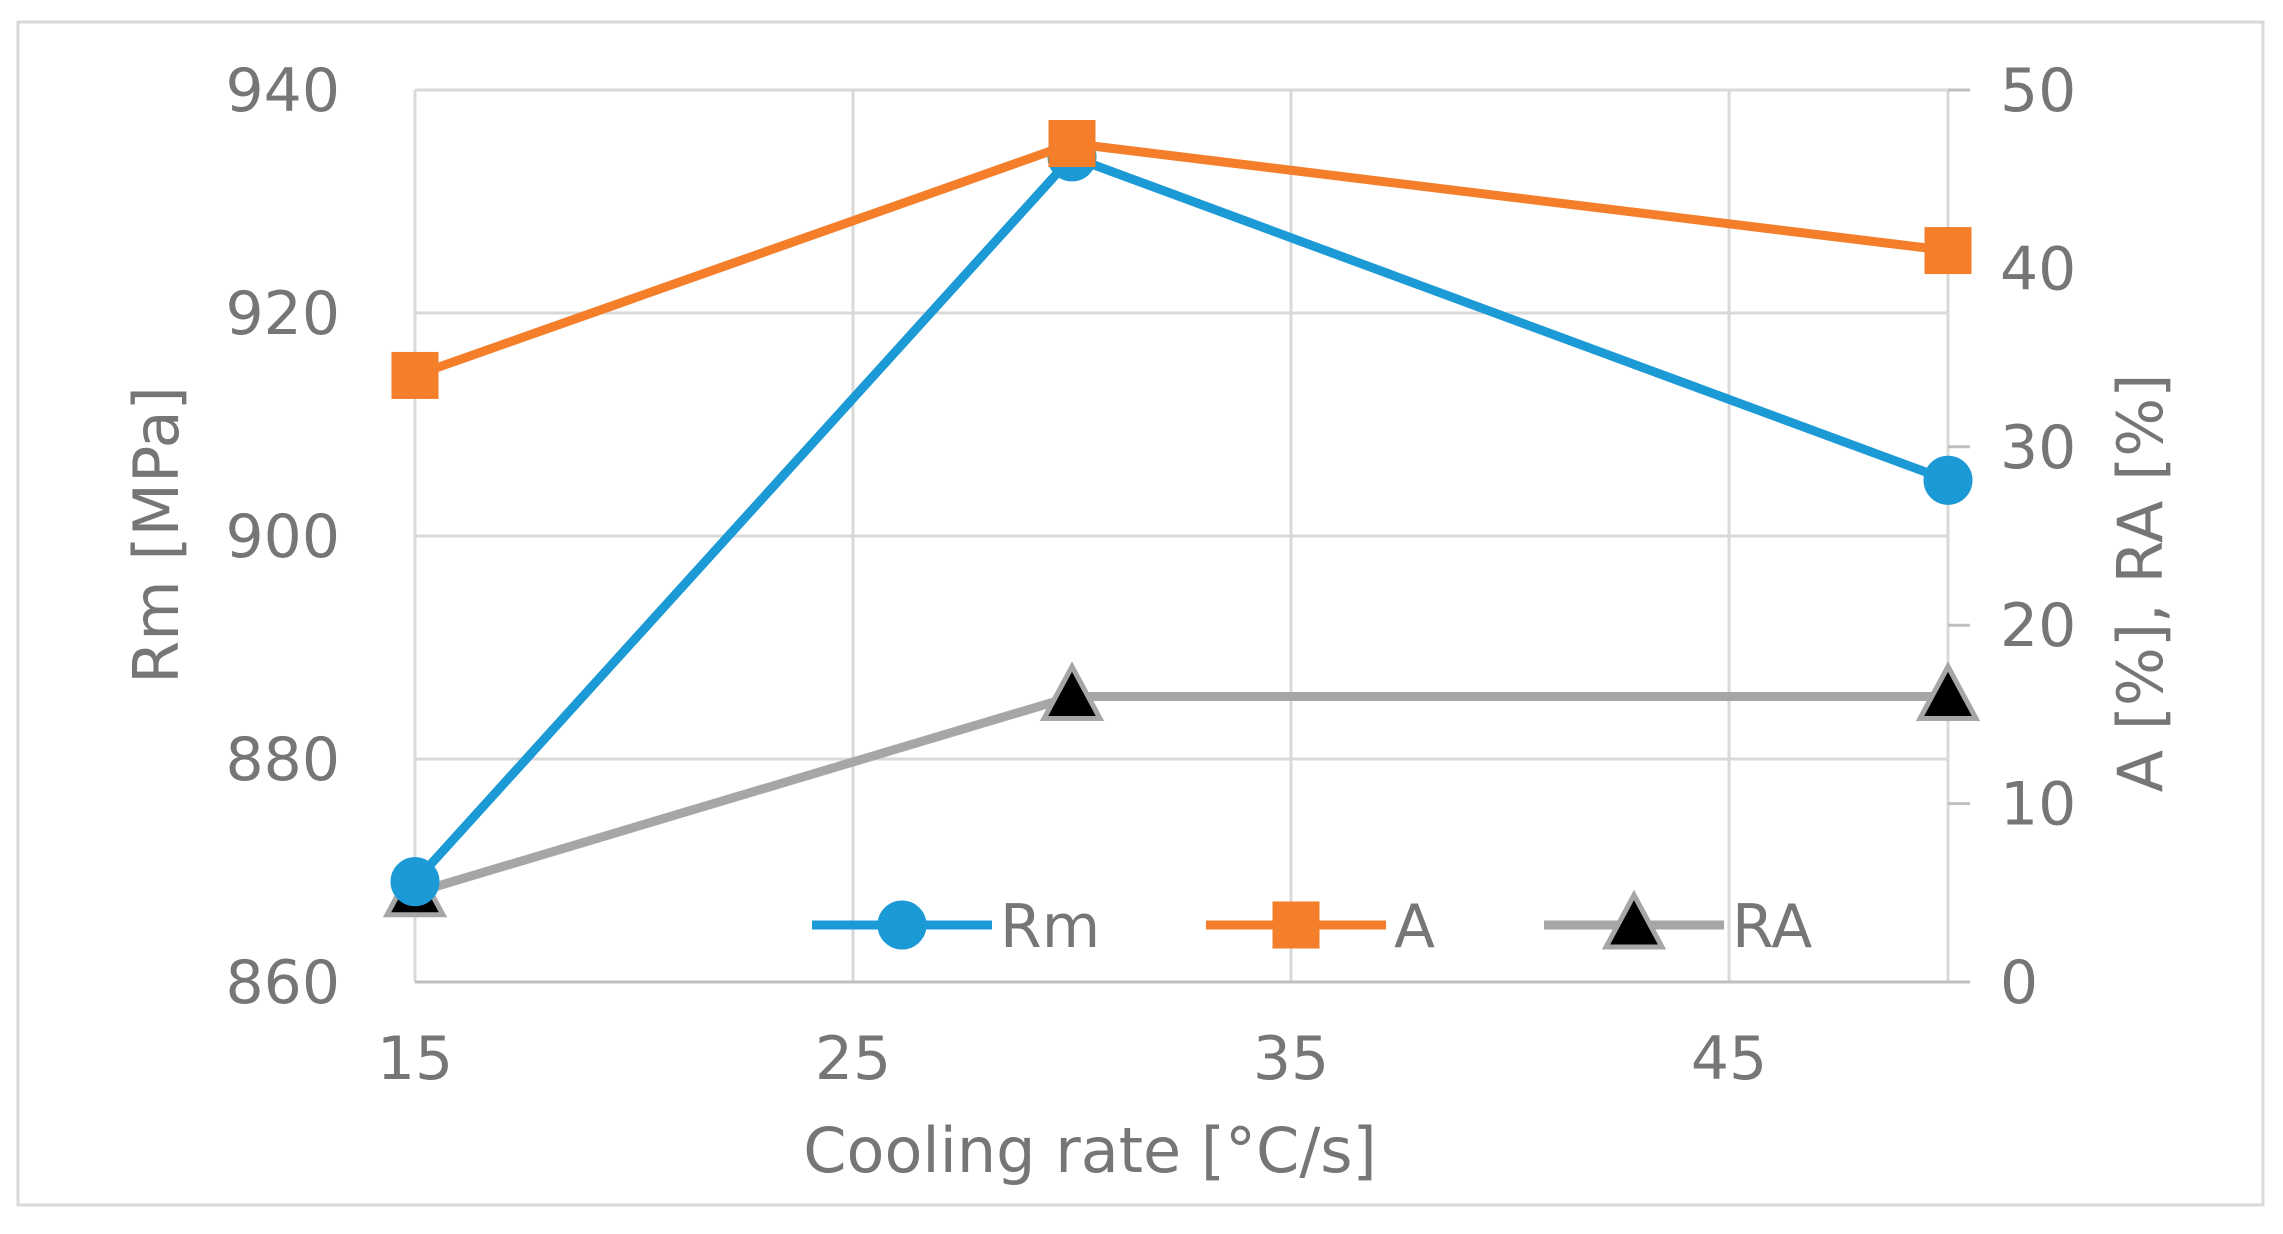  Describe the element at coordinates (282, 91) in the screenshot. I see `y-tick-label: 940` at that location.